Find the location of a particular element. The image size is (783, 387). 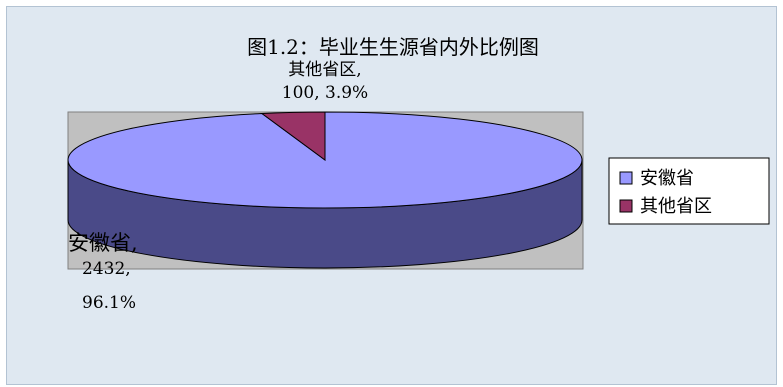

chart-title: 图1.2：毕业生生源省内外比例图 is located at coordinates (393, 47).